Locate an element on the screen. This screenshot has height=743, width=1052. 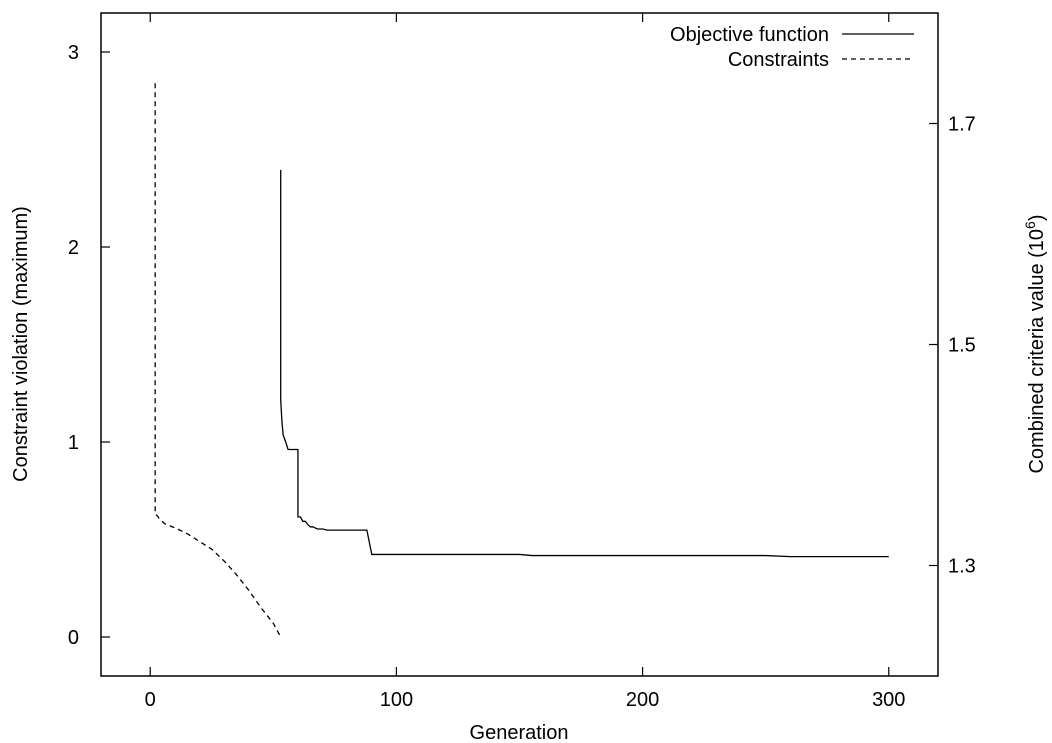
y-left-axis-ticks: 0 1 2 3 is located at coordinates (89, 345).